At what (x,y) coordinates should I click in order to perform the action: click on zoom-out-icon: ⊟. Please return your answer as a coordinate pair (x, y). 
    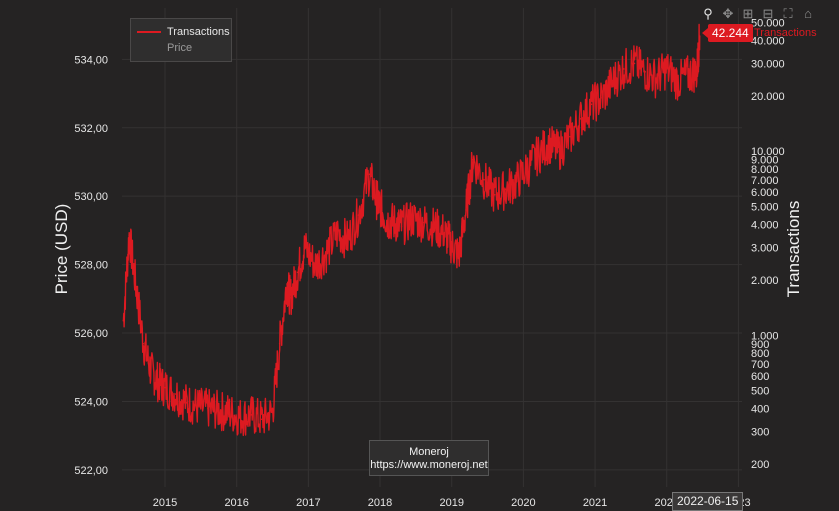
    Looking at the image, I should click on (768, 13).